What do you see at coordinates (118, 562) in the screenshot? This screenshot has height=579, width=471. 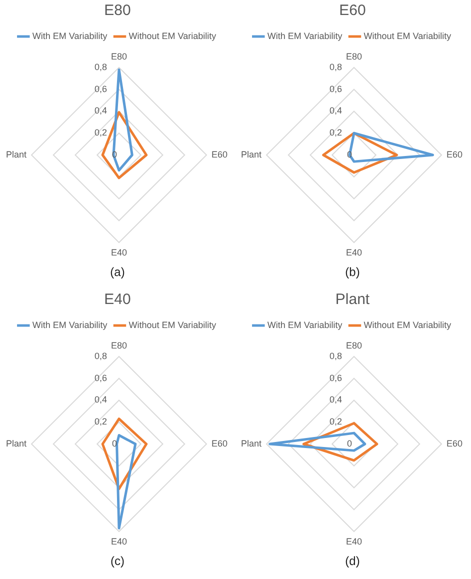 I see `text: (c)` at bounding box center [118, 562].